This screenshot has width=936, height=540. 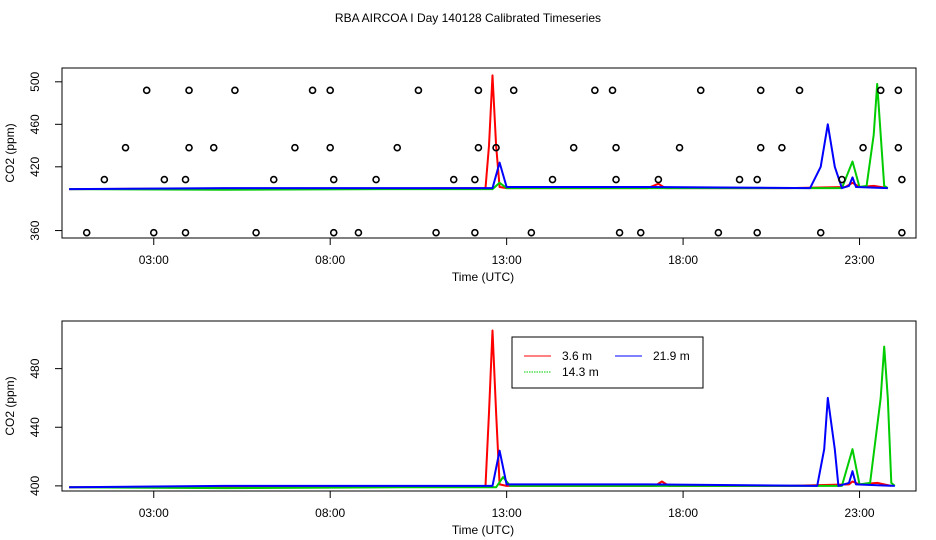 What do you see at coordinates (580, 372) in the screenshot?
I see `legend-label-14-3m: 14.3 m` at bounding box center [580, 372].